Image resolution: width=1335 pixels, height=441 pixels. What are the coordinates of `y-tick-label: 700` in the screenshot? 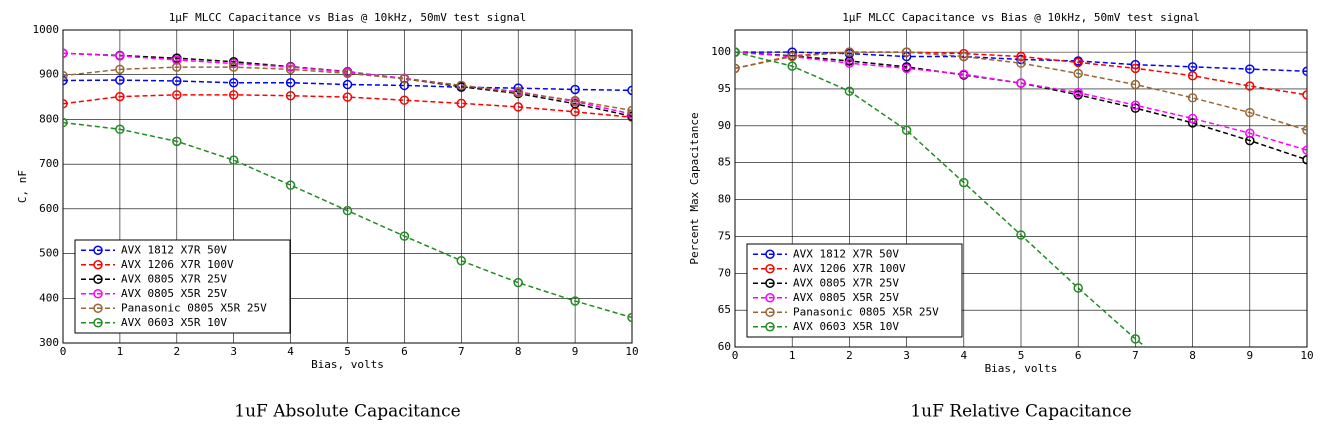 It's located at (49, 163).